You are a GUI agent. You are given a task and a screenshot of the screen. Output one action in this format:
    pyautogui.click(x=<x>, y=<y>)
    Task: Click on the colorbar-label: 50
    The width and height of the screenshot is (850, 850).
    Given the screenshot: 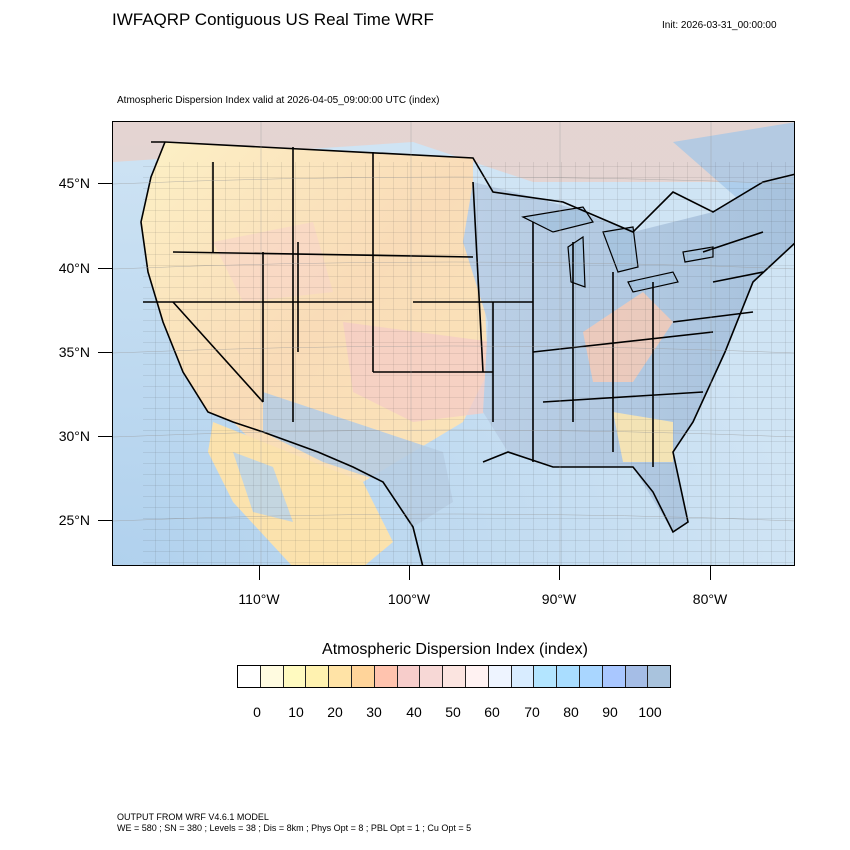 What is the action you would take?
    pyautogui.click(x=453, y=712)
    